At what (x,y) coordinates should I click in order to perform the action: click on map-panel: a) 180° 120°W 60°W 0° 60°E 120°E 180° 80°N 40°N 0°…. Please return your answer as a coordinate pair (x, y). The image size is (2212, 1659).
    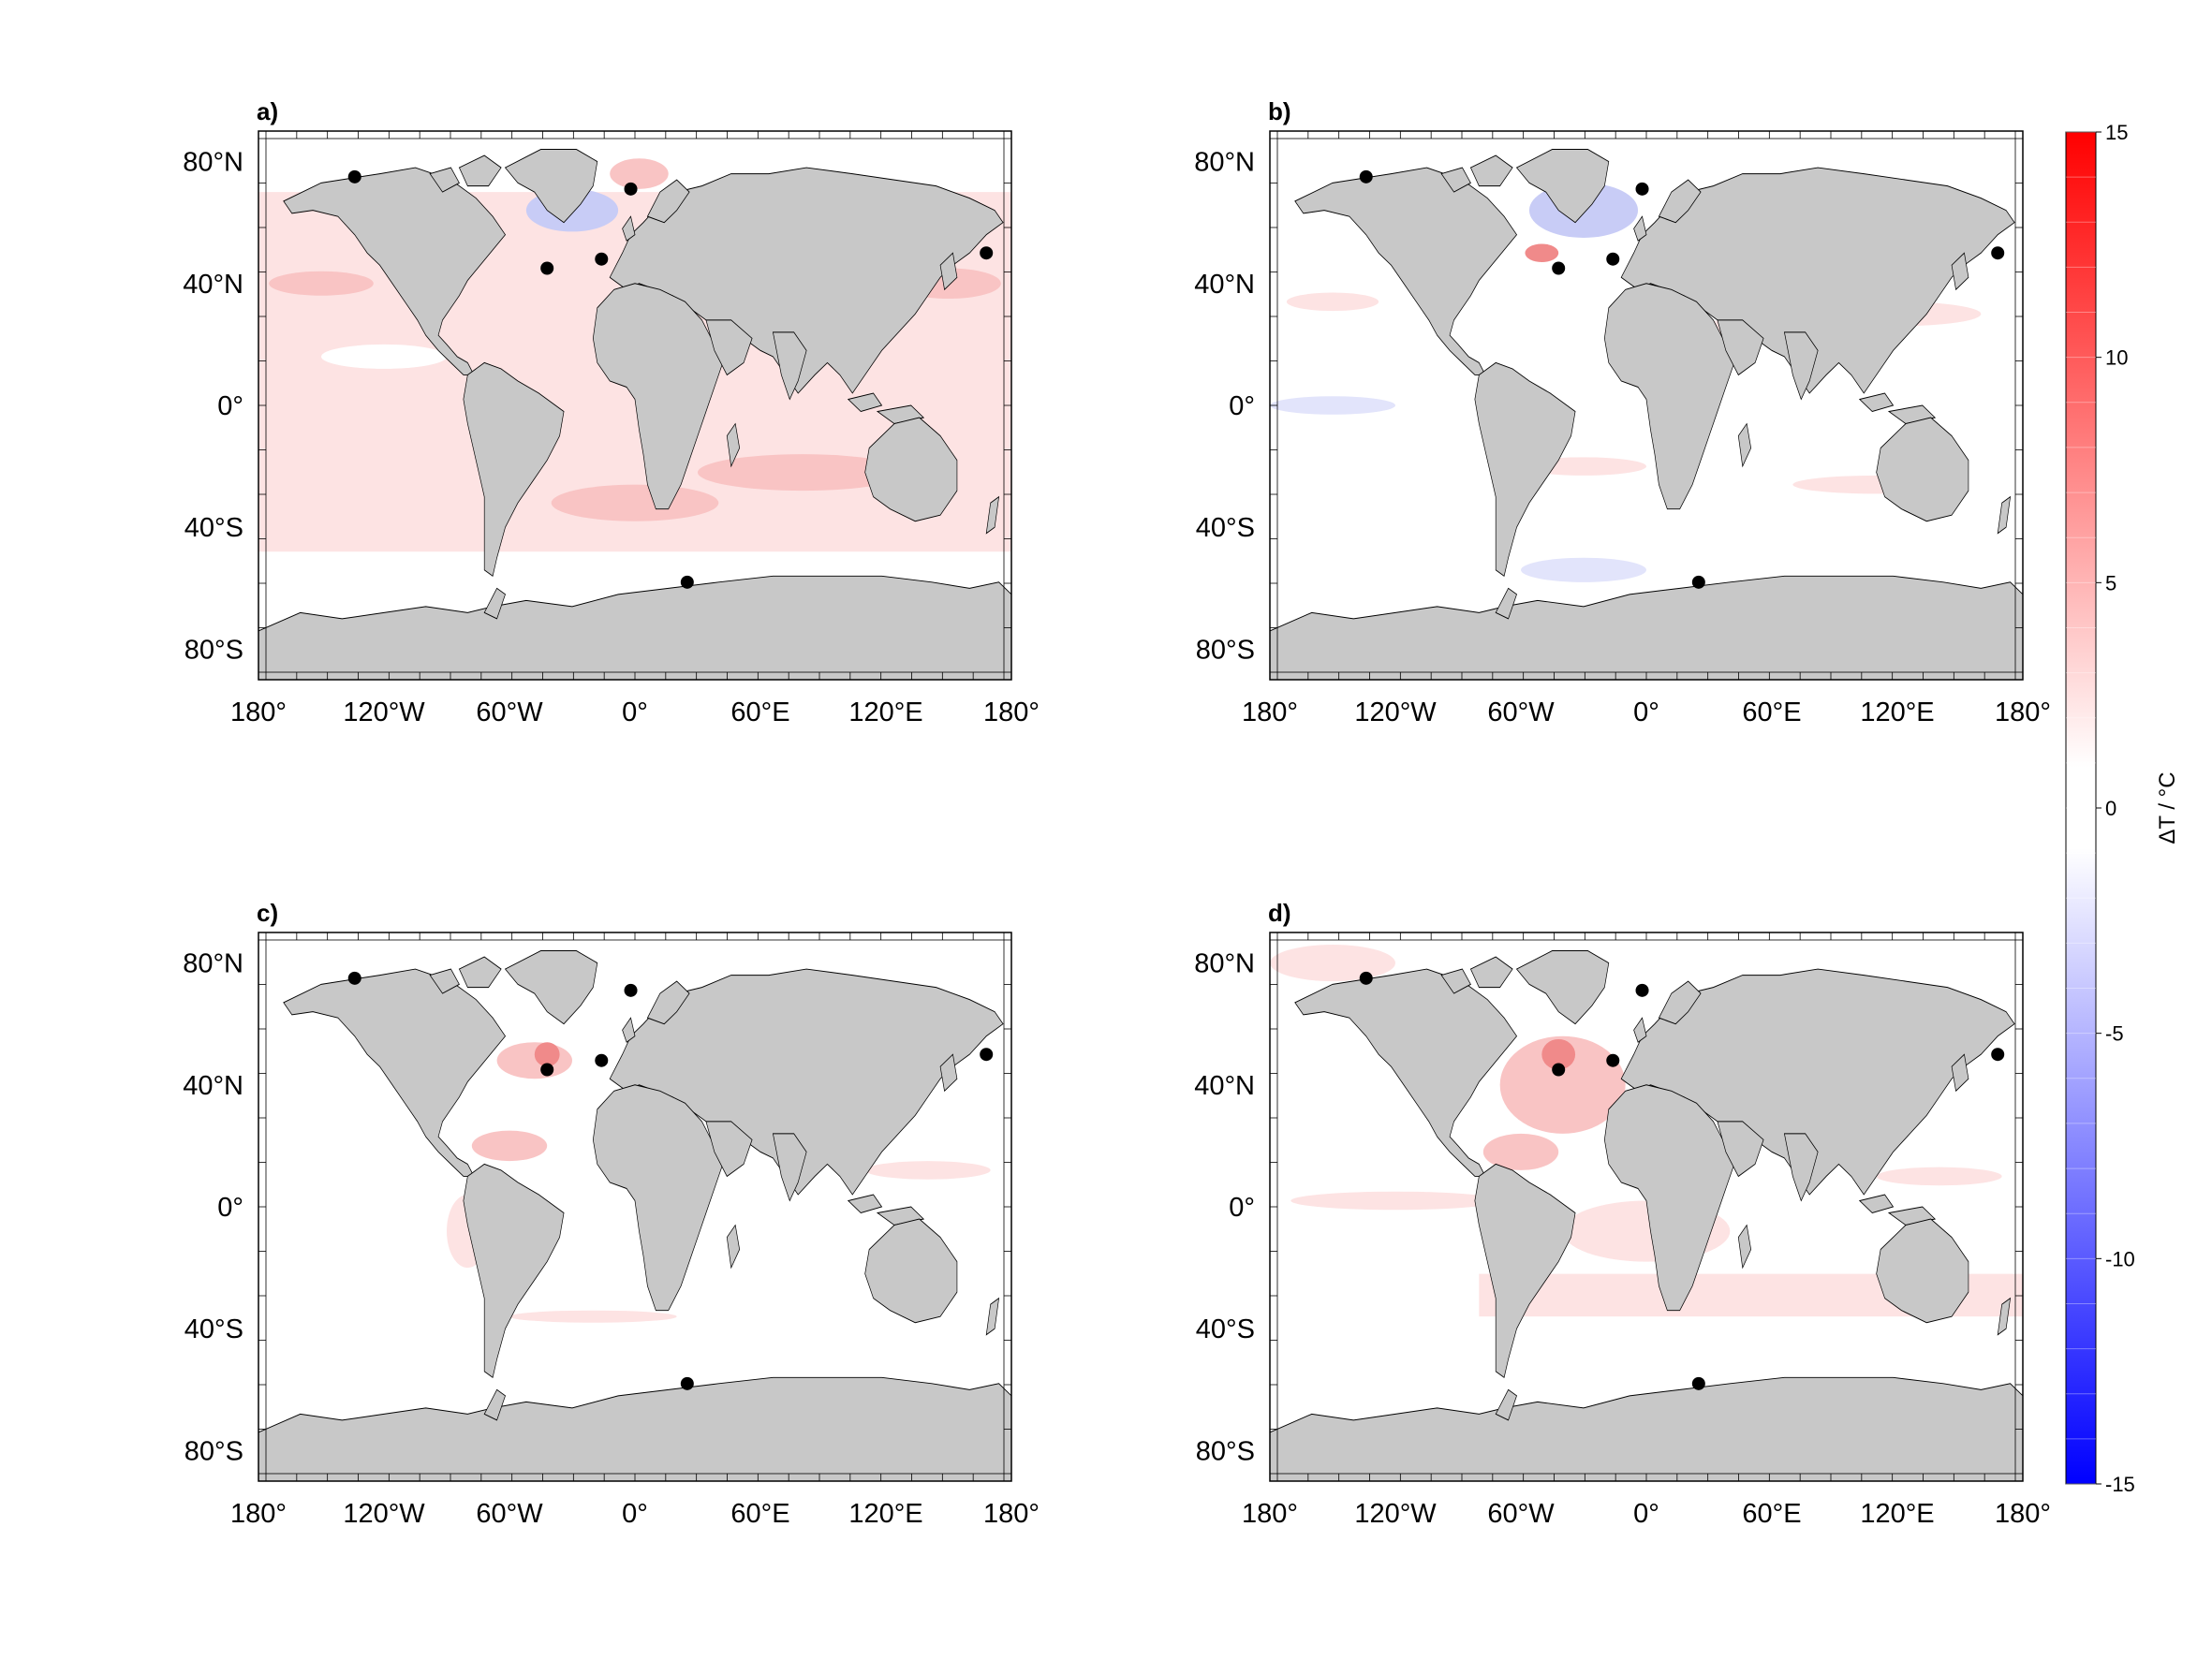
    Looking at the image, I should click on (611, 412).